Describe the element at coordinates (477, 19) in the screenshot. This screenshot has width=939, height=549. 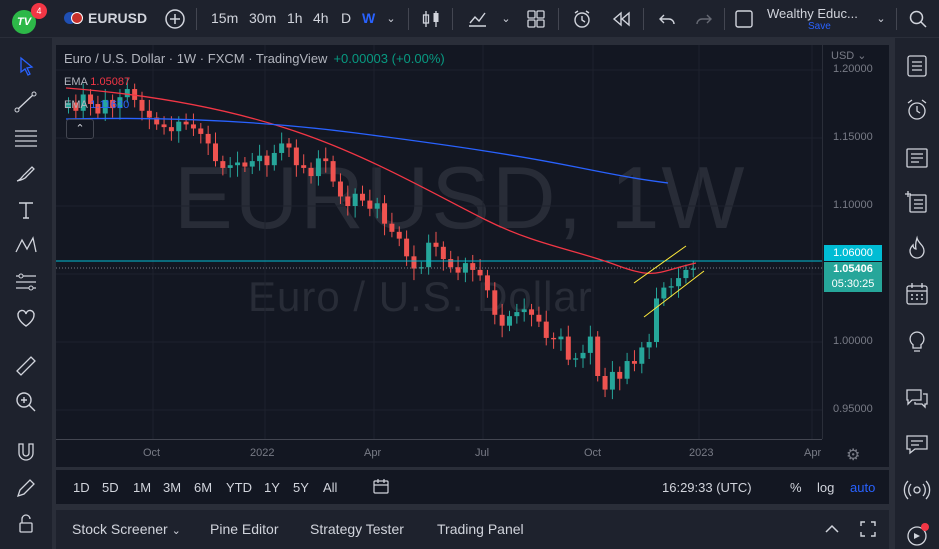
I see `indicators-icon` at that location.